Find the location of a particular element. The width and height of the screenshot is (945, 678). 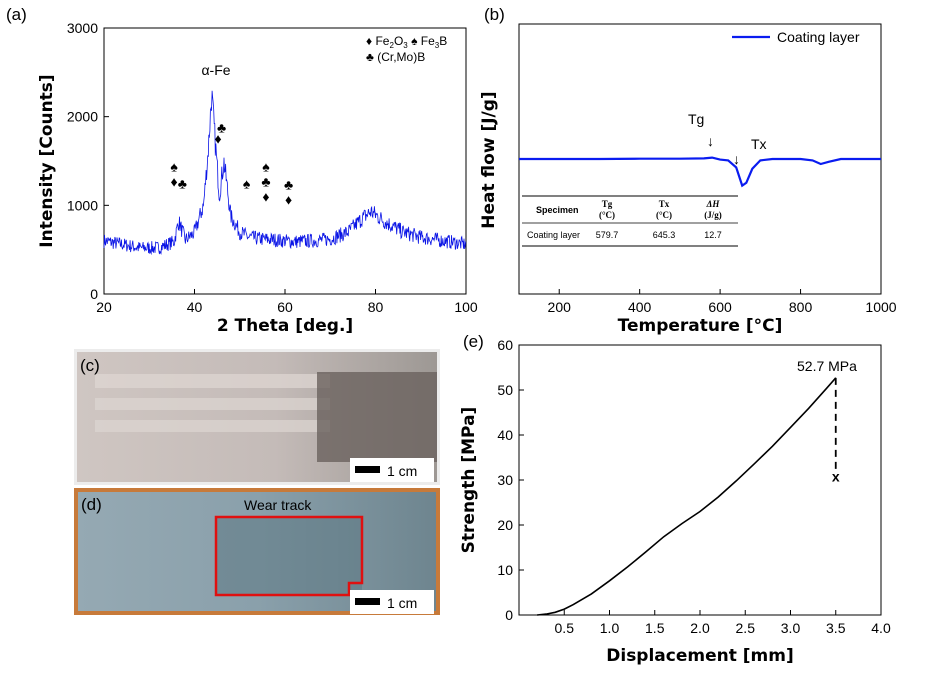

panel-label-b: (b) is located at coordinates (494, 14).